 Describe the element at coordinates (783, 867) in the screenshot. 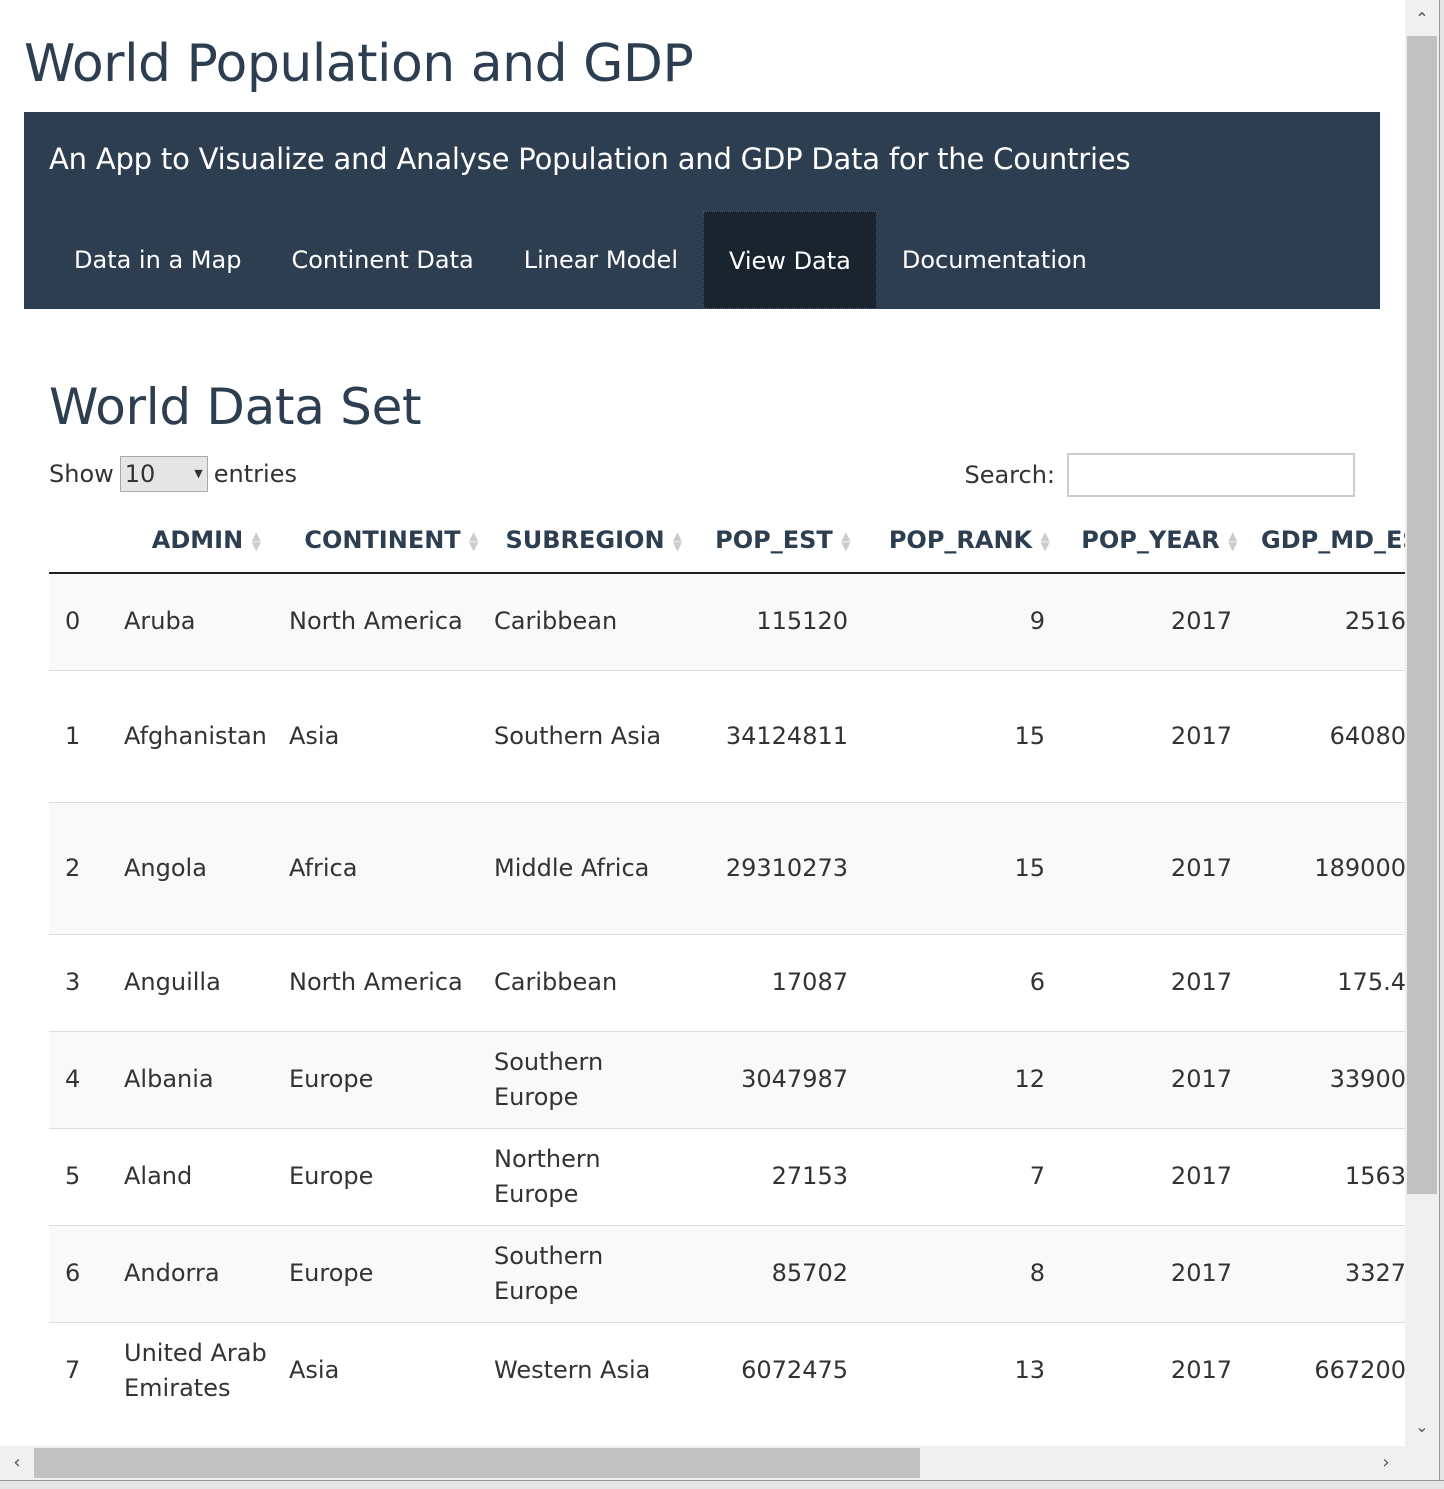

I see `cell-pop-est: 29310273` at that location.